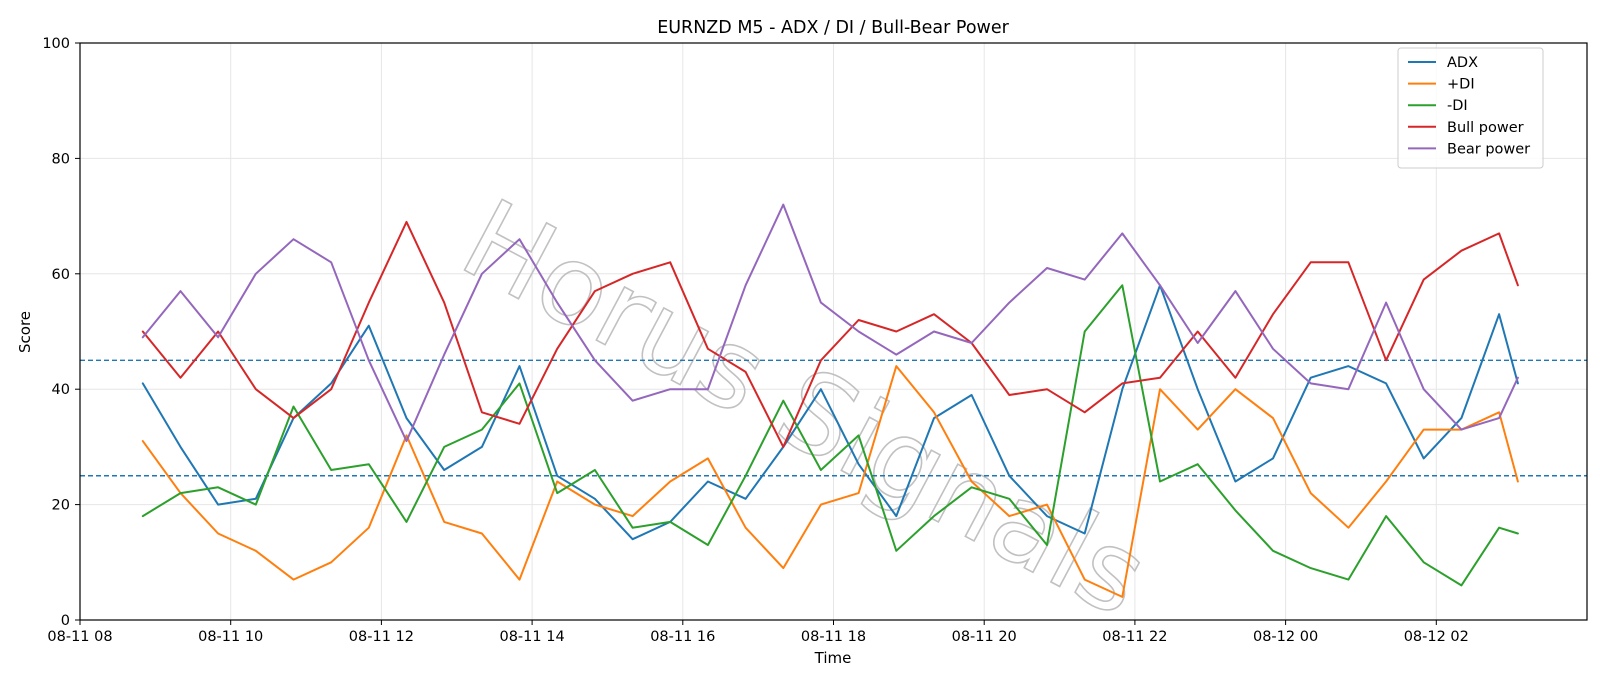 The width and height of the screenshot is (1600, 686). I want to click on y-tick-label: 40, so click(61, 390).